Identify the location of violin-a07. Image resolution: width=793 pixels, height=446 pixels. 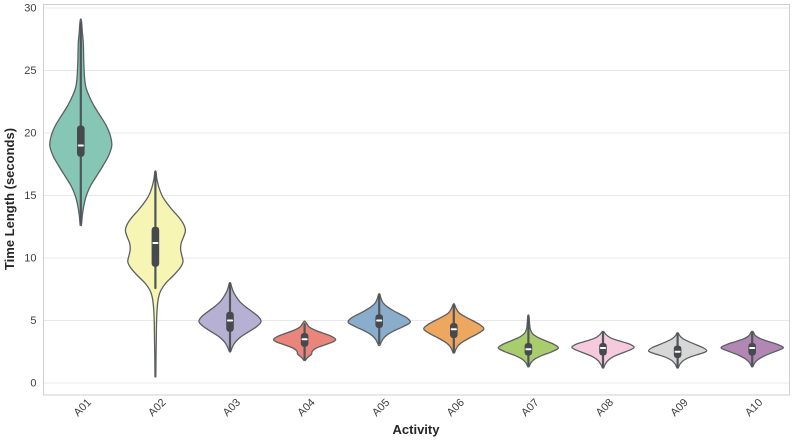
(528, 341).